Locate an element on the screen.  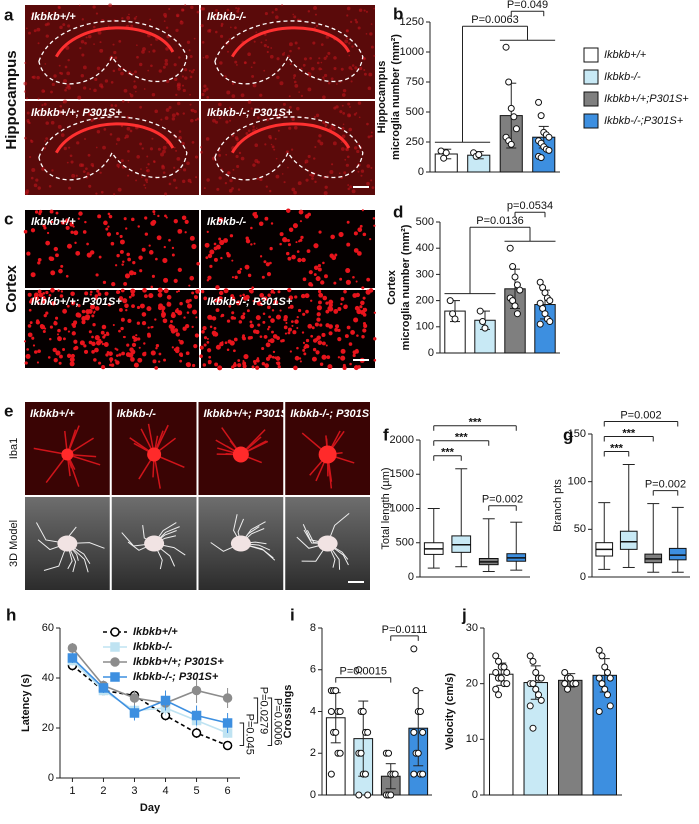
image-label: Ikbkb+/+; P301S+ is located at coordinates (76, 113).